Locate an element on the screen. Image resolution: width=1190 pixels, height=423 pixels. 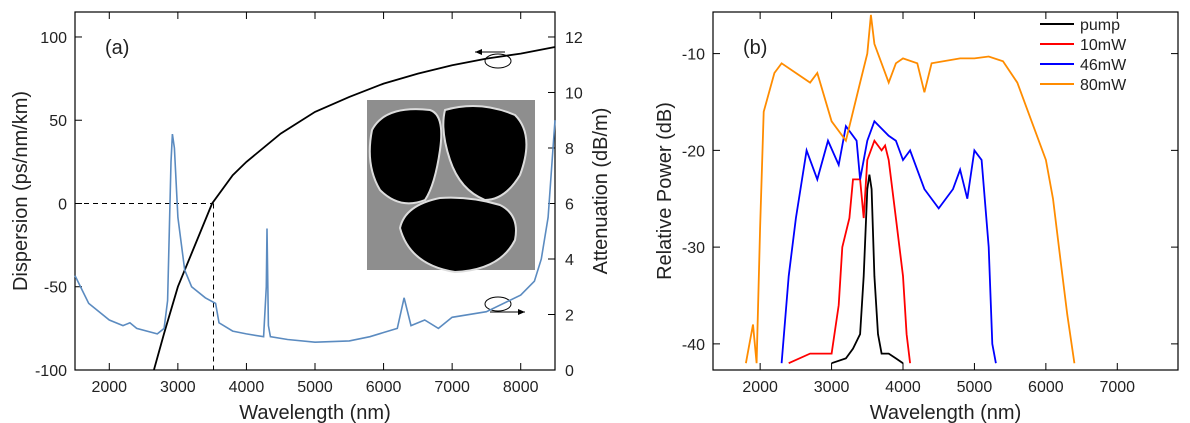
y-tick-label: -40 is located at coordinates (693, 345).